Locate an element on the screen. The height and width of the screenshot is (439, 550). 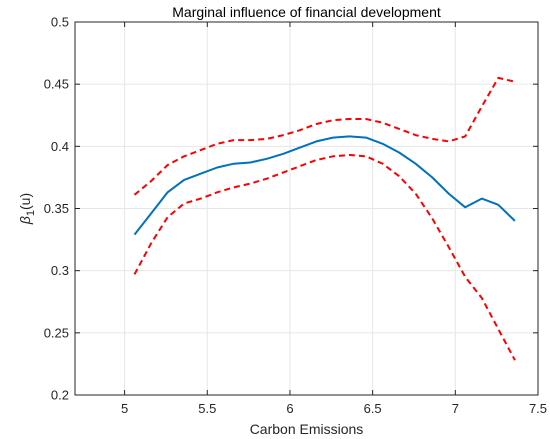
x-axis-label: Carbon Emissions is located at coordinates (307, 429).